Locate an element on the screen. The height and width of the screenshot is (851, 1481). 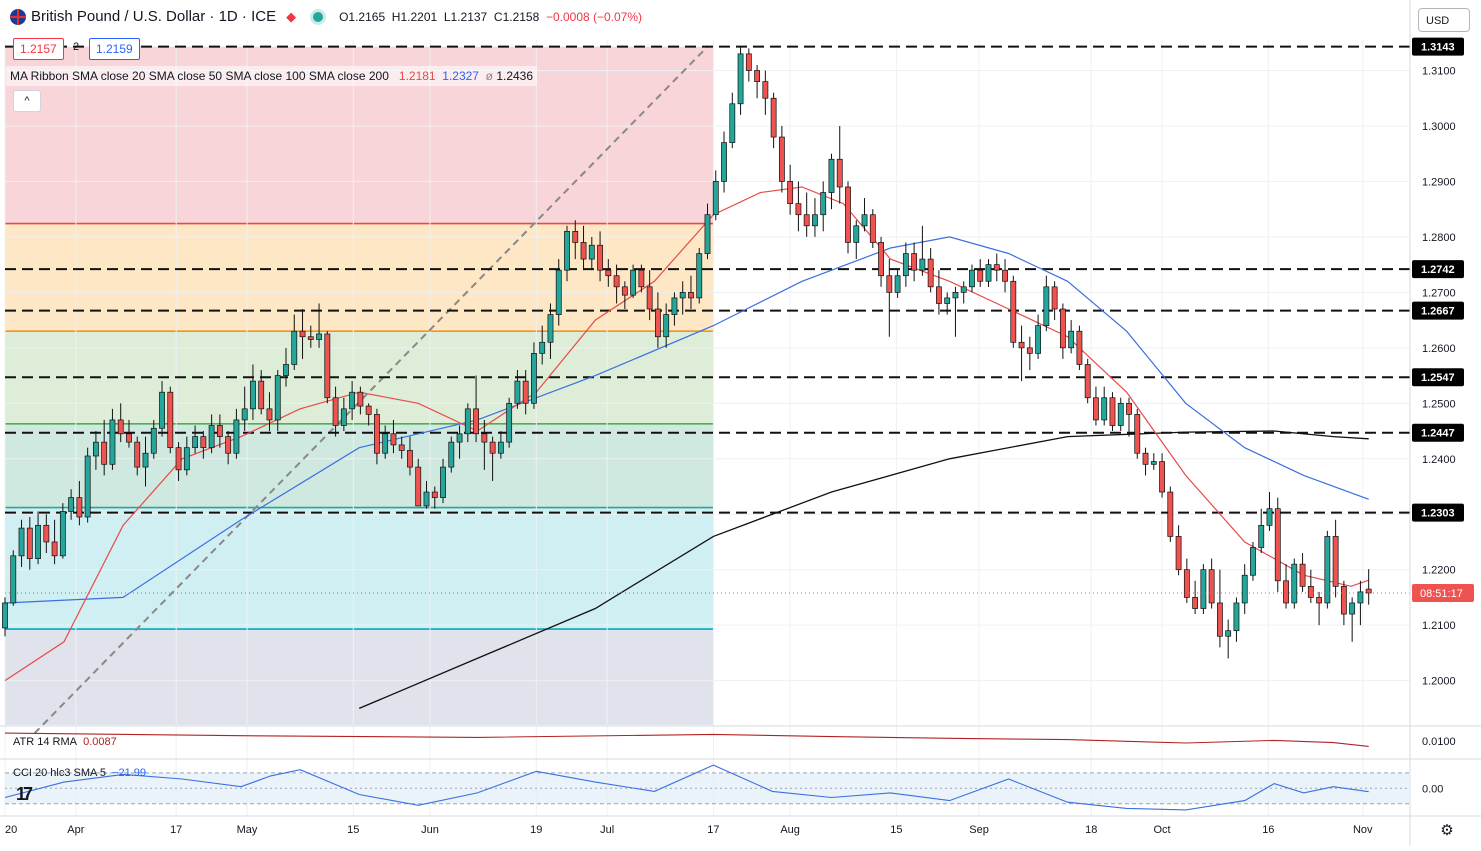
ask-price-button: 1.2159 is located at coordinates (114, 49).